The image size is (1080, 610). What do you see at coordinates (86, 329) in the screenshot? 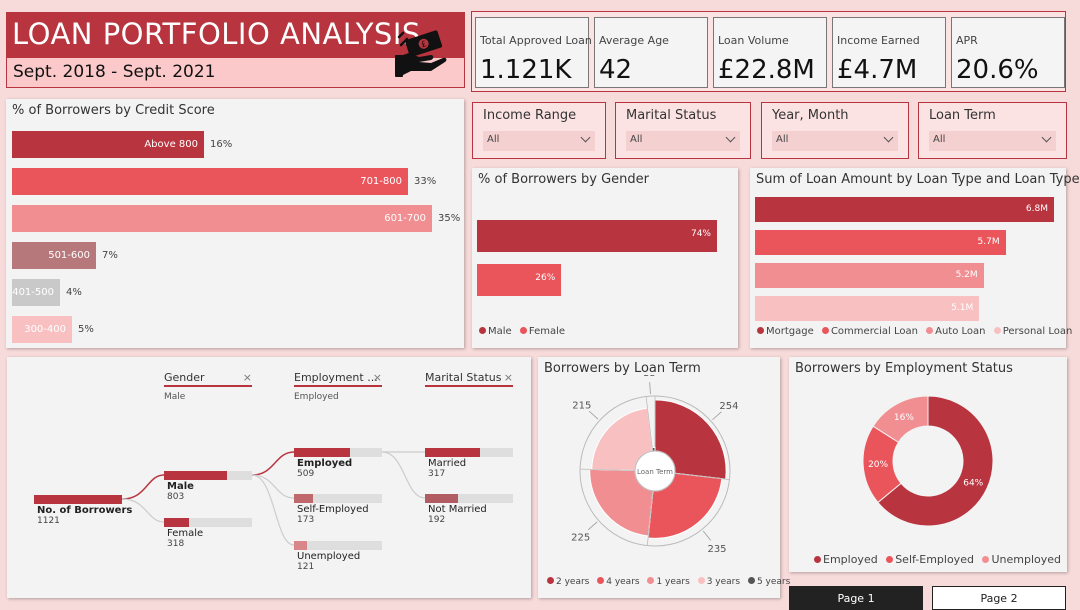
I see `bar-value-label: 5%` at bounding box center [86, 329].